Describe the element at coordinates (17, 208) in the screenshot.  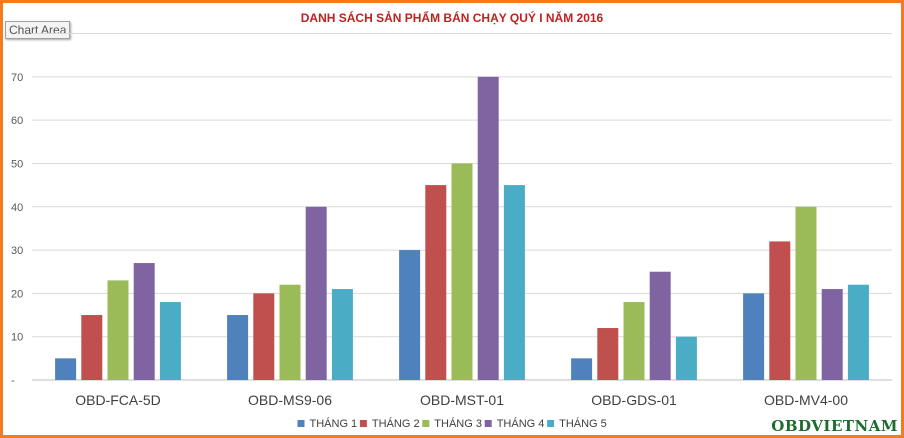
I see `y-tick-label: 40` at that location.